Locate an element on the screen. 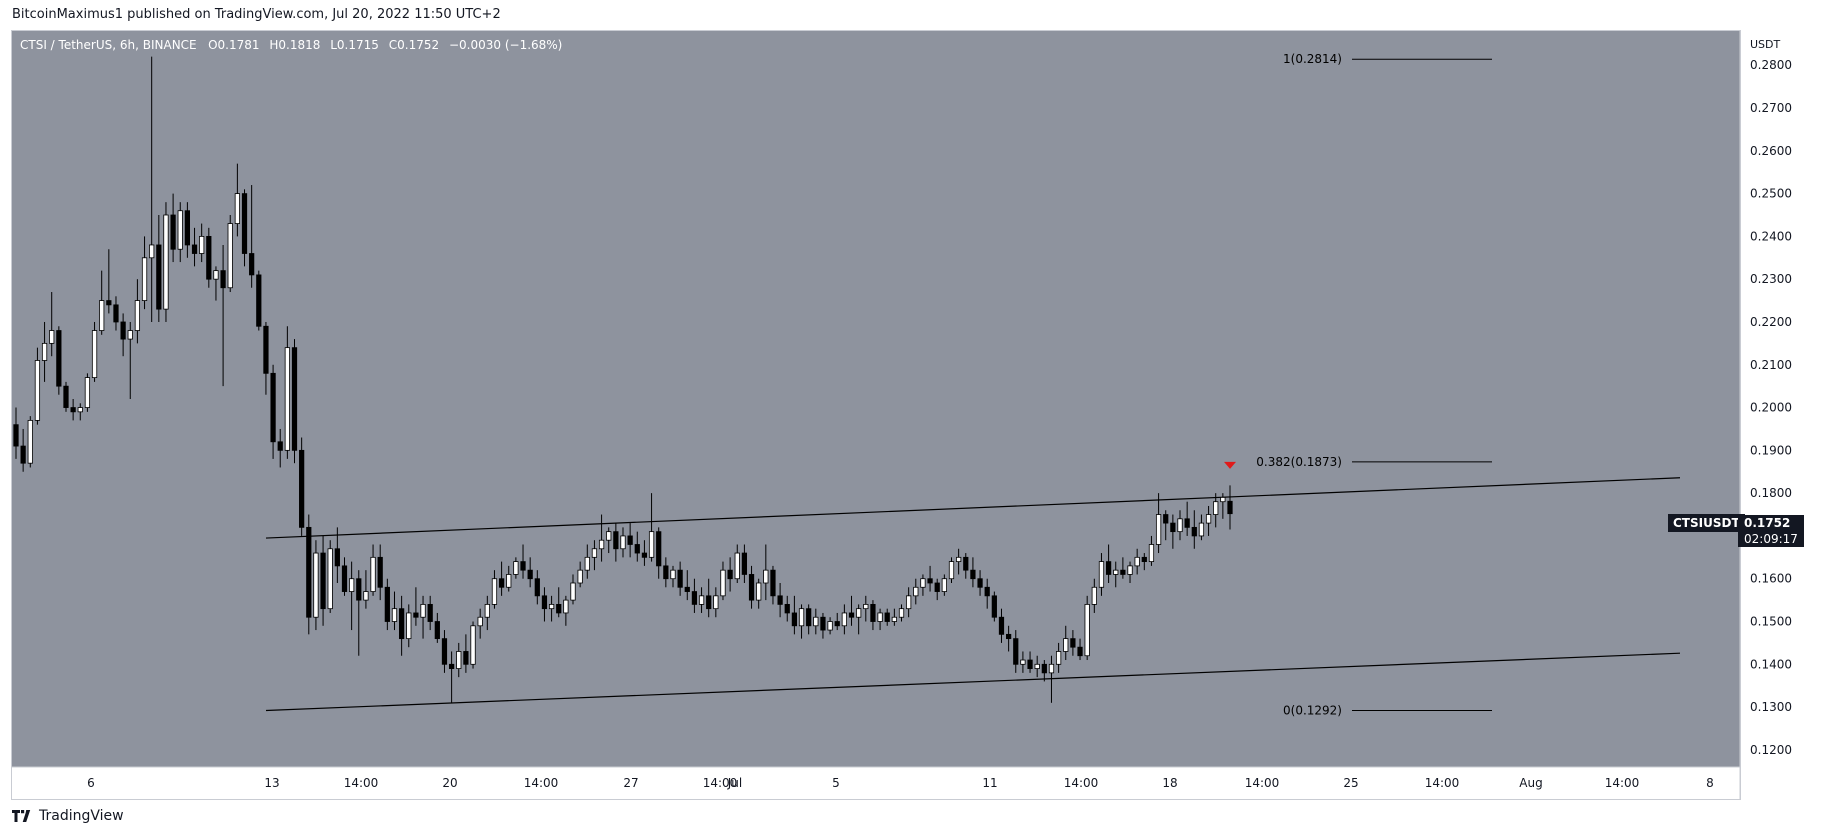 This screenshot has height=837, width=1824. footer-brand: TradingView is located at coordinates (68, 816).